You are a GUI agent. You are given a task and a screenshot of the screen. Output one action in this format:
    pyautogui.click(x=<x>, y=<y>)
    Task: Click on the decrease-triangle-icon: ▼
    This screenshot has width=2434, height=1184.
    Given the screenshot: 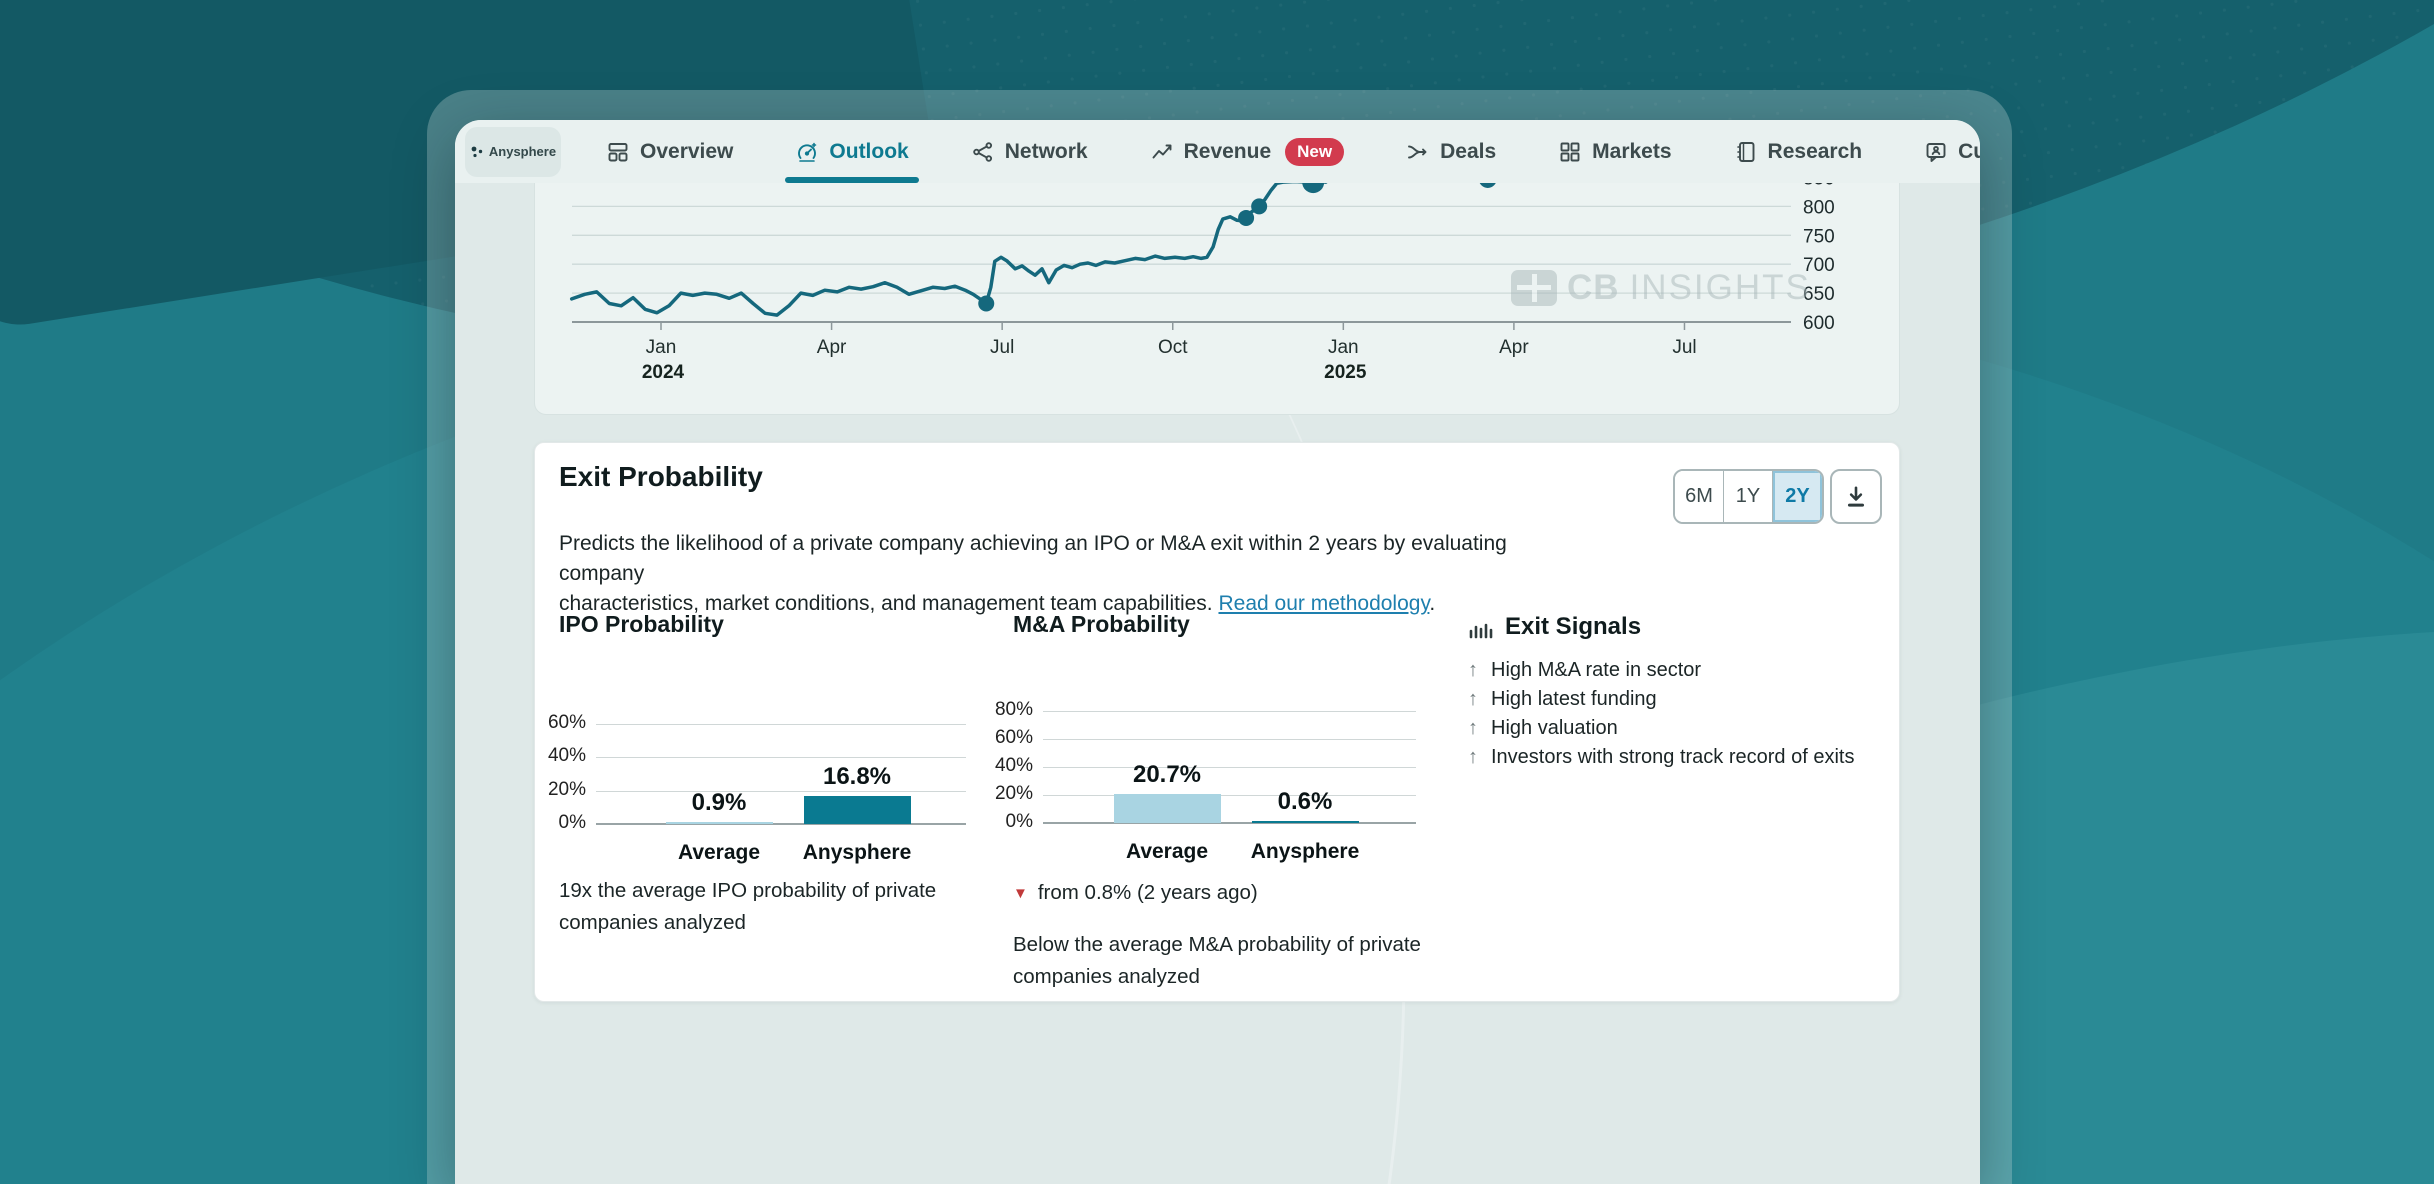 What is the action you would take?
    pyautogui.click(x=1020, y=893)
    